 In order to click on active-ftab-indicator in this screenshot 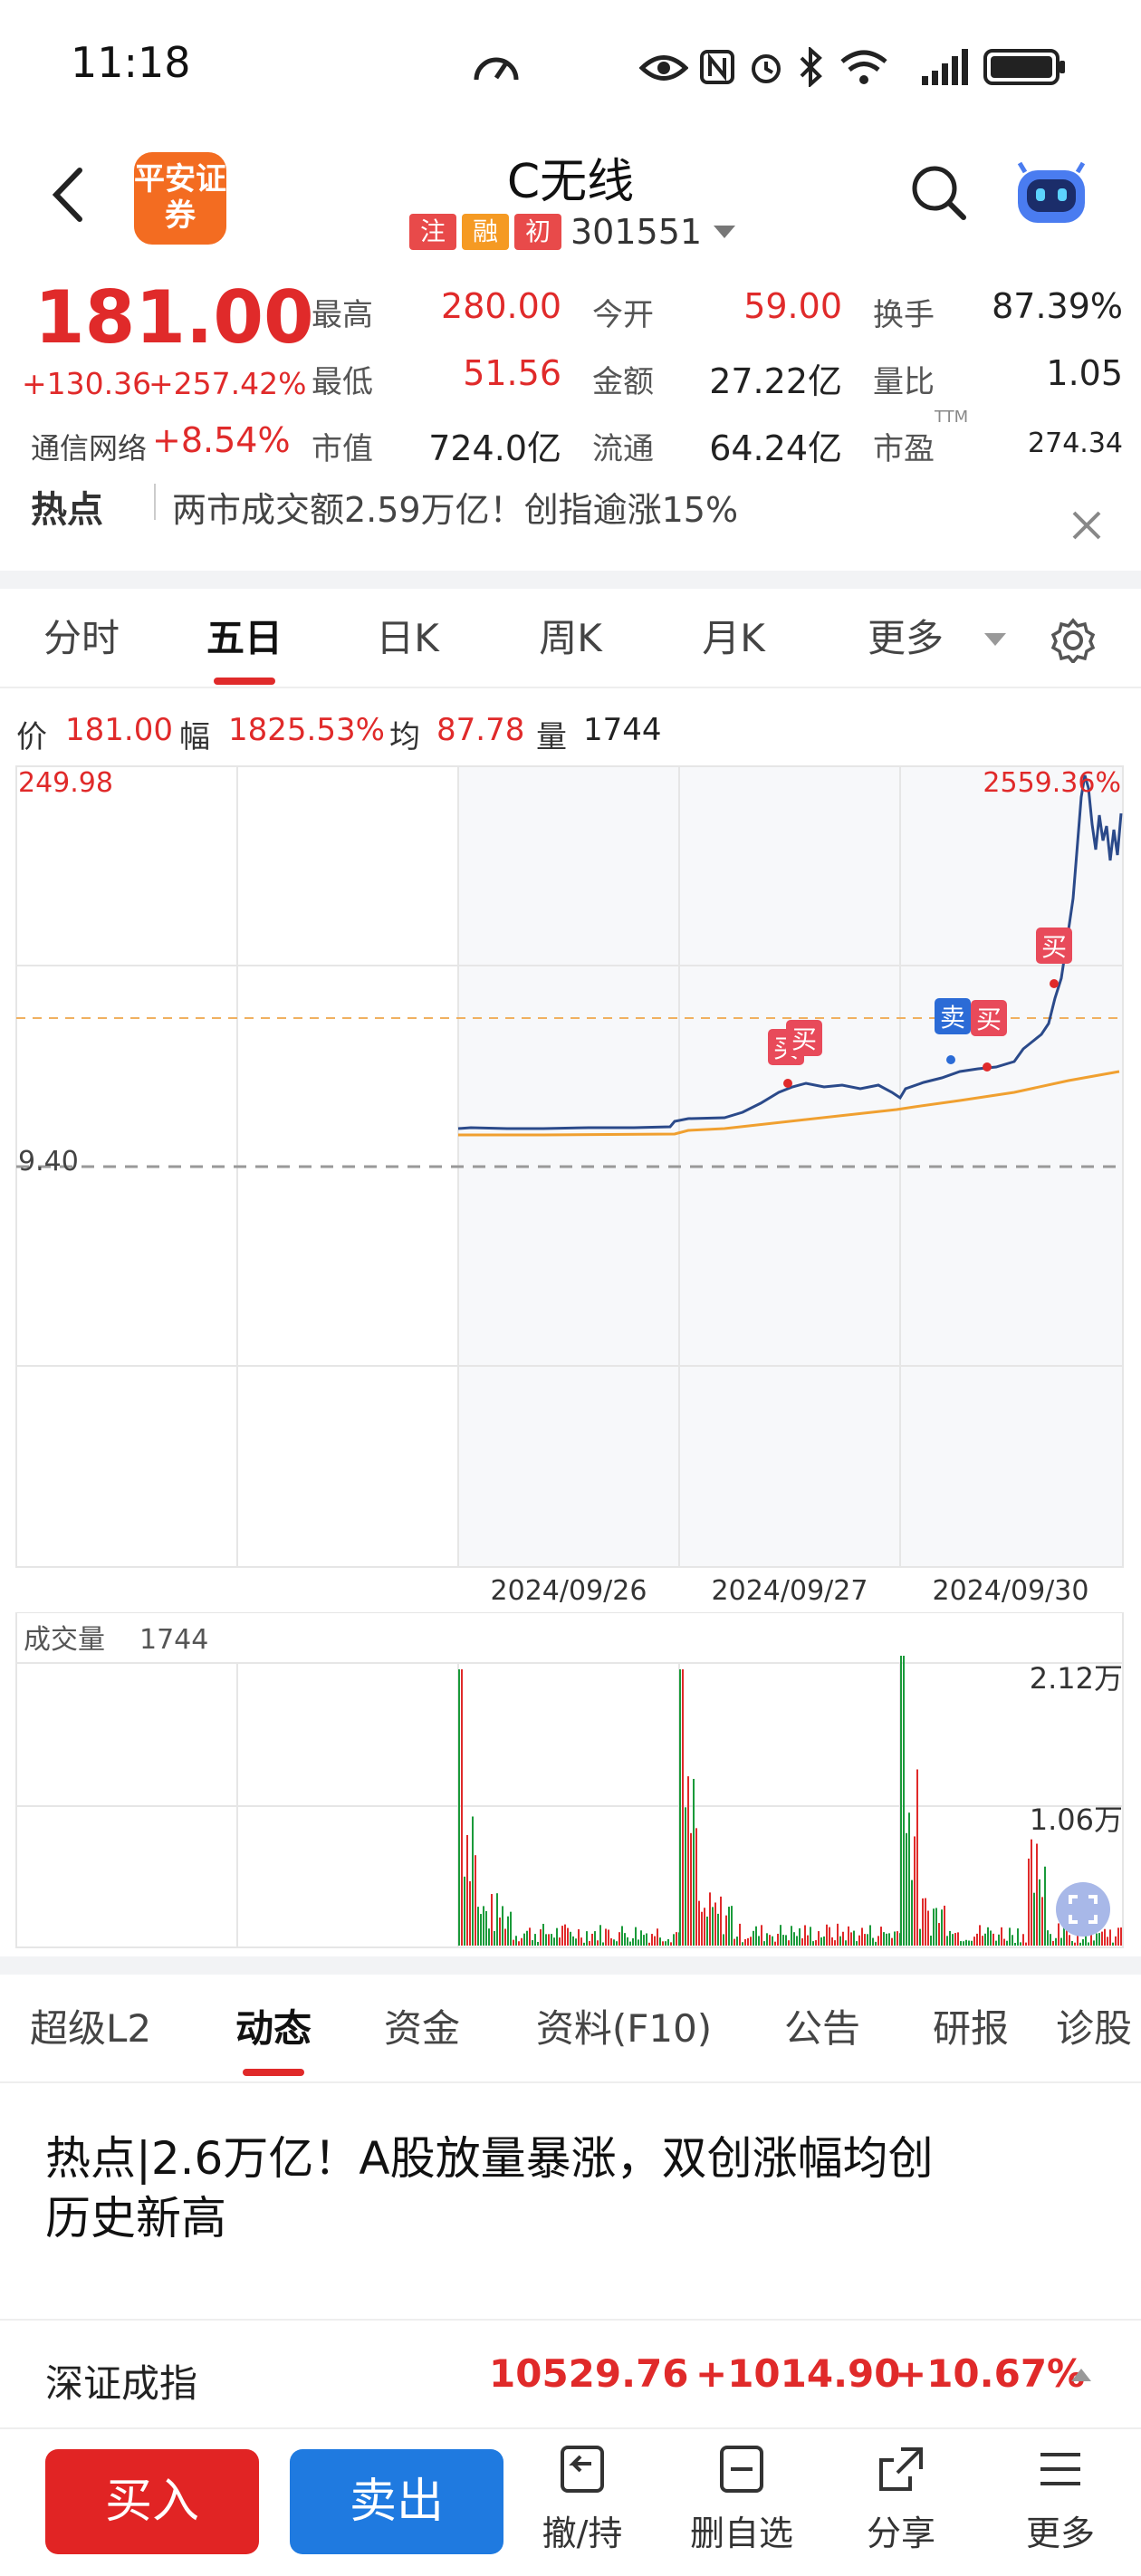, I will do `click(273, 2072)`.